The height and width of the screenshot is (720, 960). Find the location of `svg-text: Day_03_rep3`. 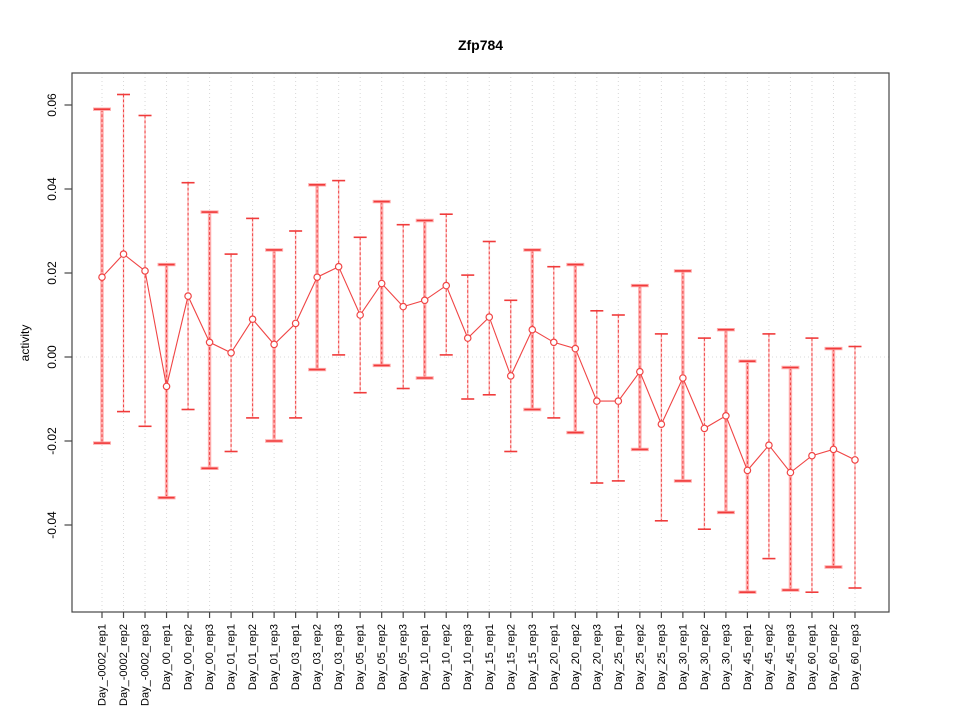

svg-text: Day_03_rep3 is located at coordinates (339, 657).